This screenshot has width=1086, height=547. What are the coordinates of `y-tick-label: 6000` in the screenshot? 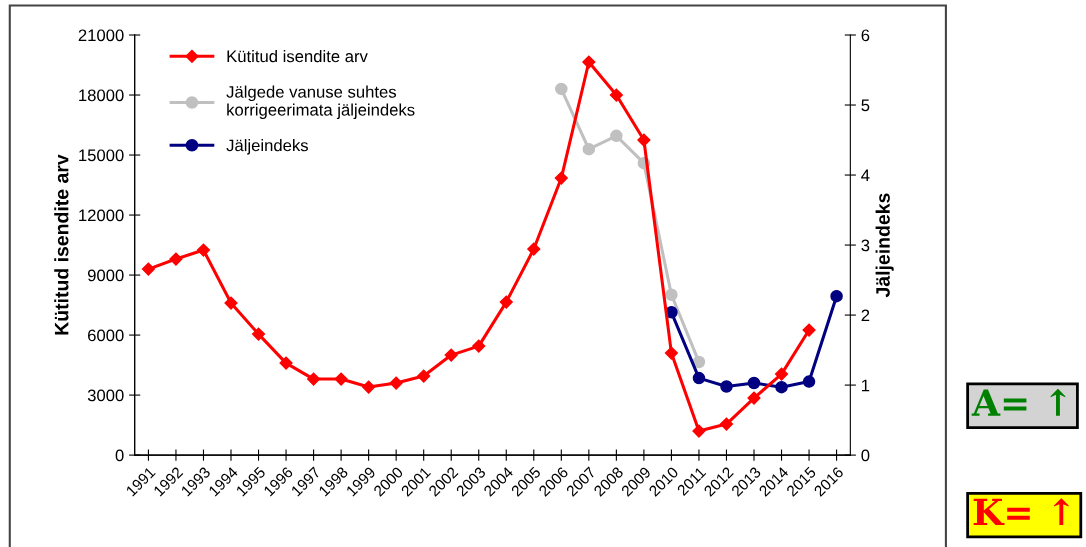 It's located at (106, 335).